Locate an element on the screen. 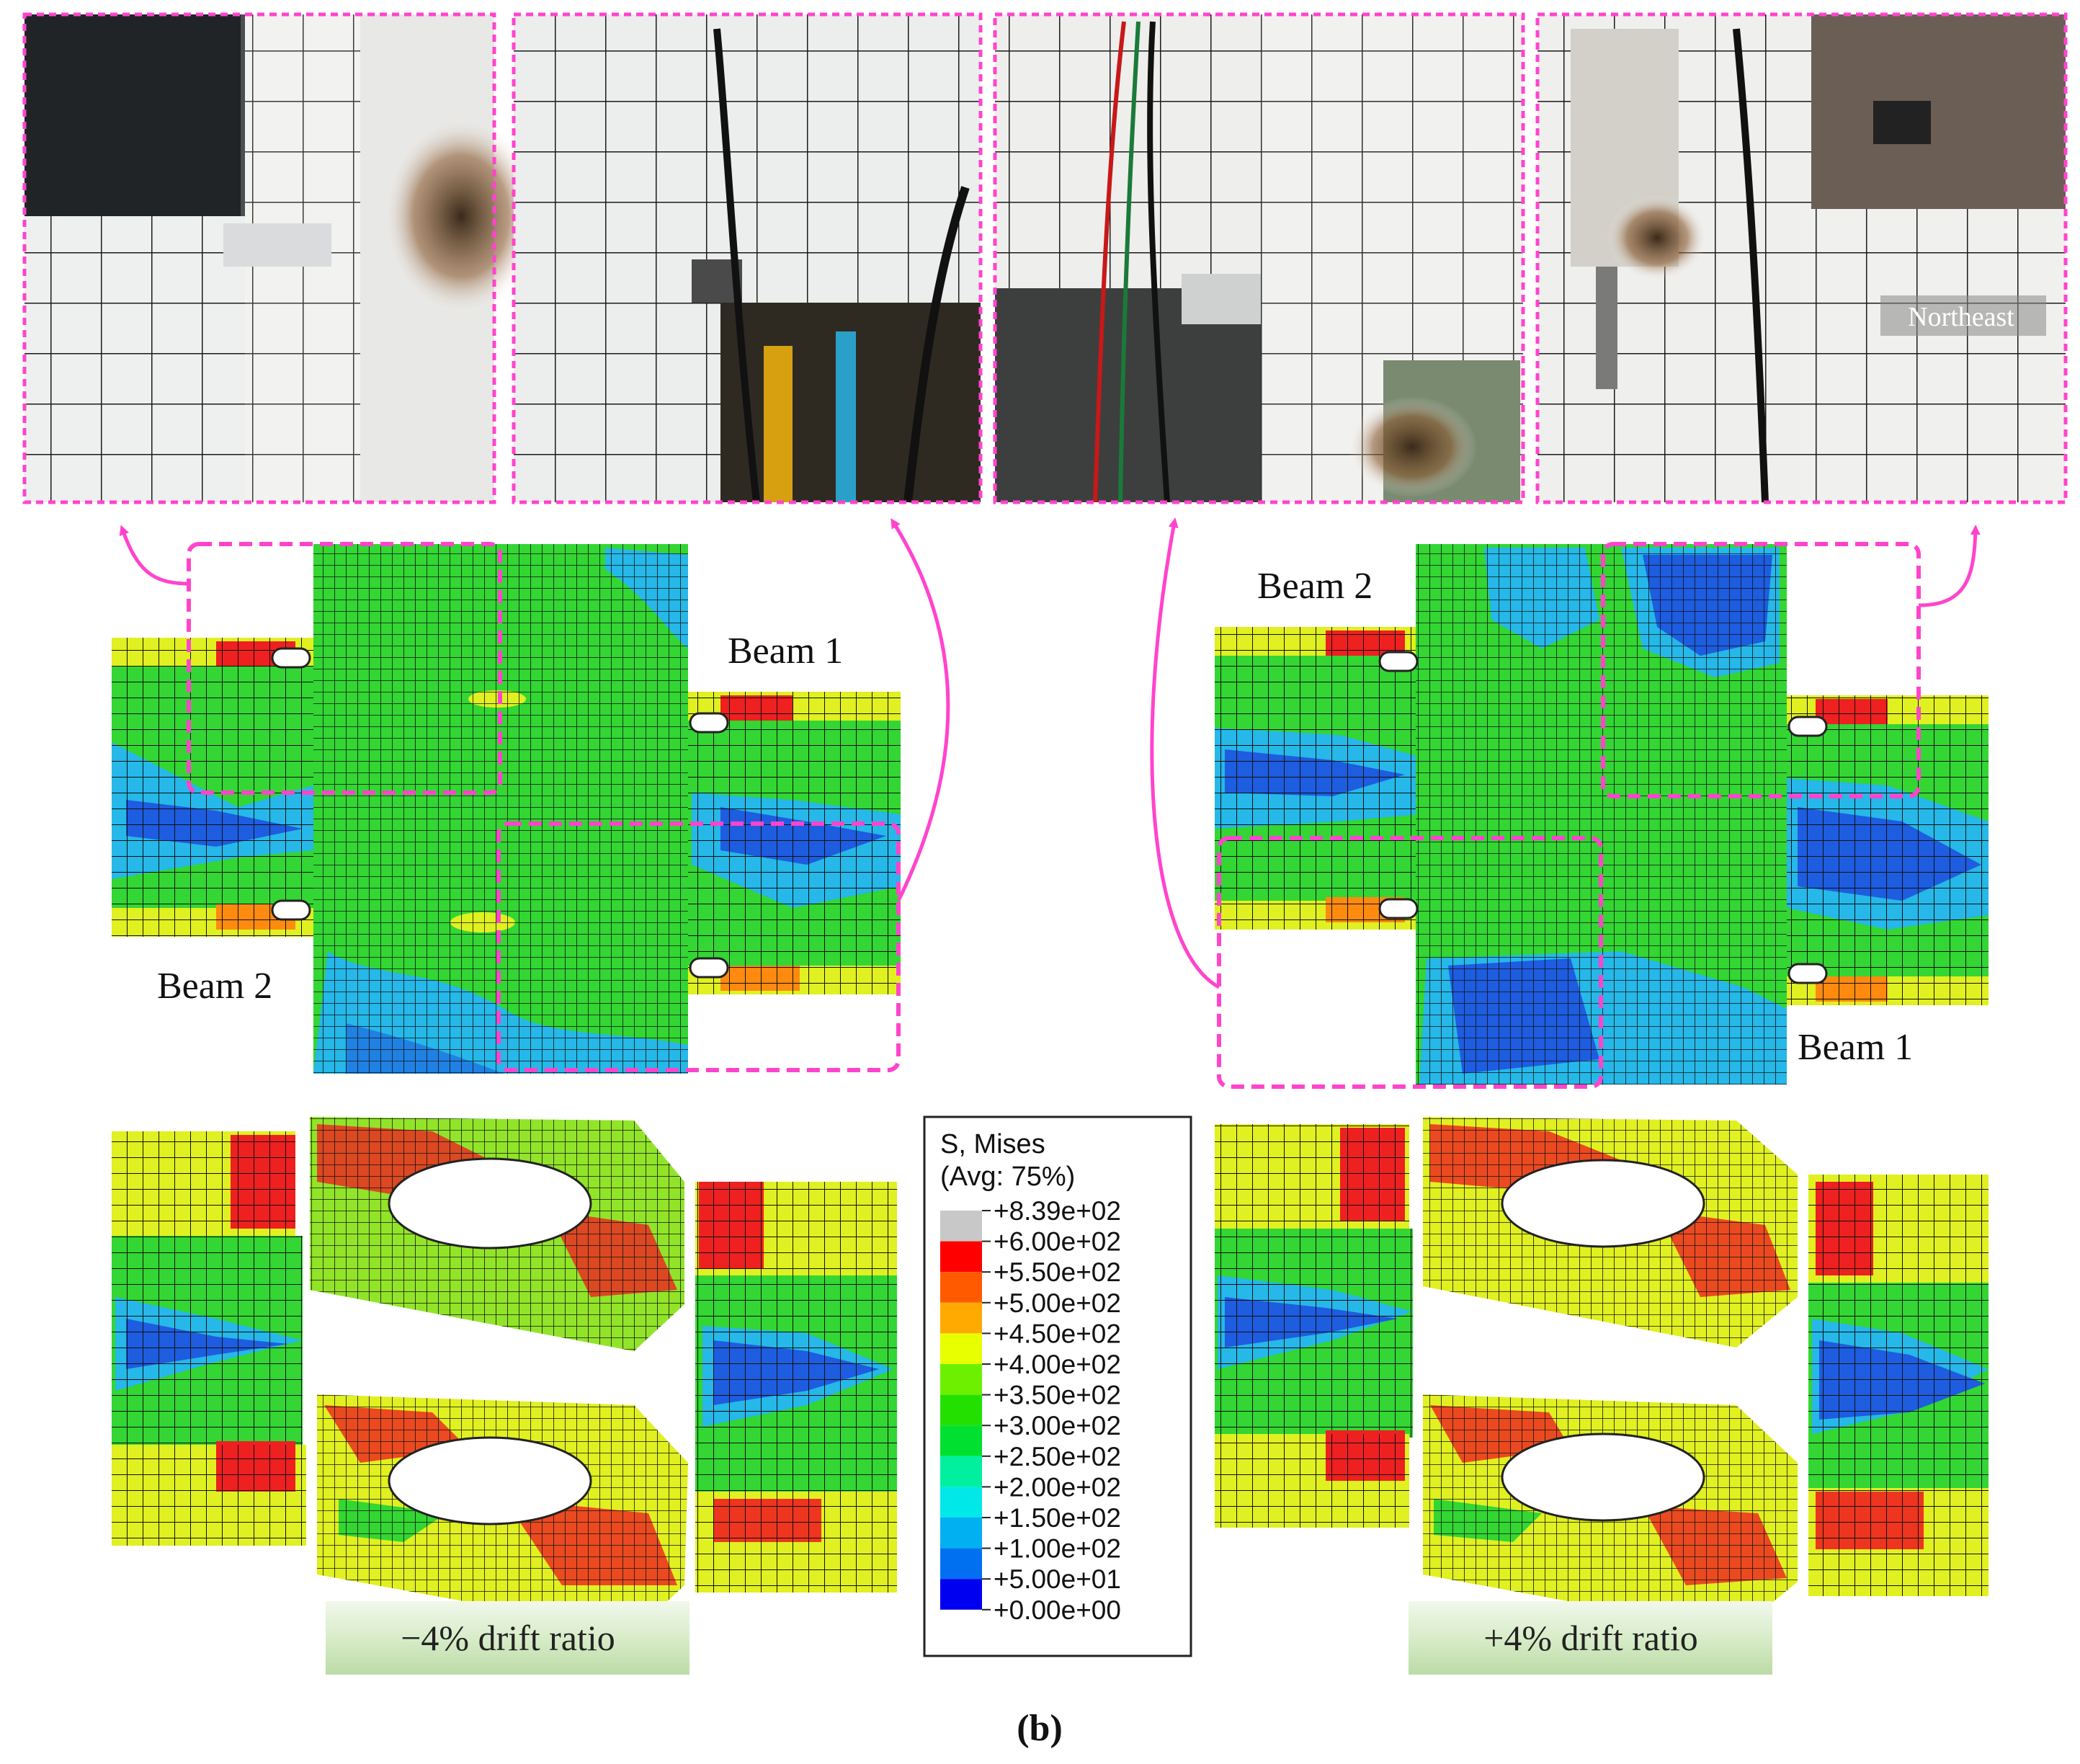  photo-3-frame is located at coordinates (1259, 258).